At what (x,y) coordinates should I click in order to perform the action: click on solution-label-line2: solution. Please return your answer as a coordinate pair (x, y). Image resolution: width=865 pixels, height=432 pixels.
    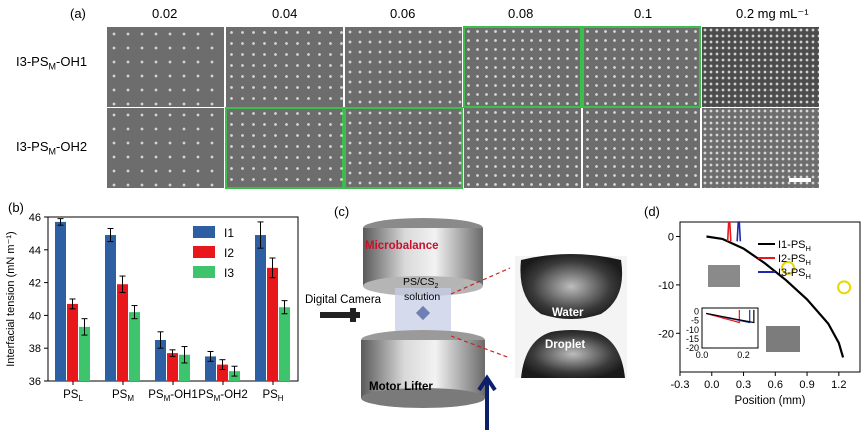
    Looking at the image, I should click on (422, 297).